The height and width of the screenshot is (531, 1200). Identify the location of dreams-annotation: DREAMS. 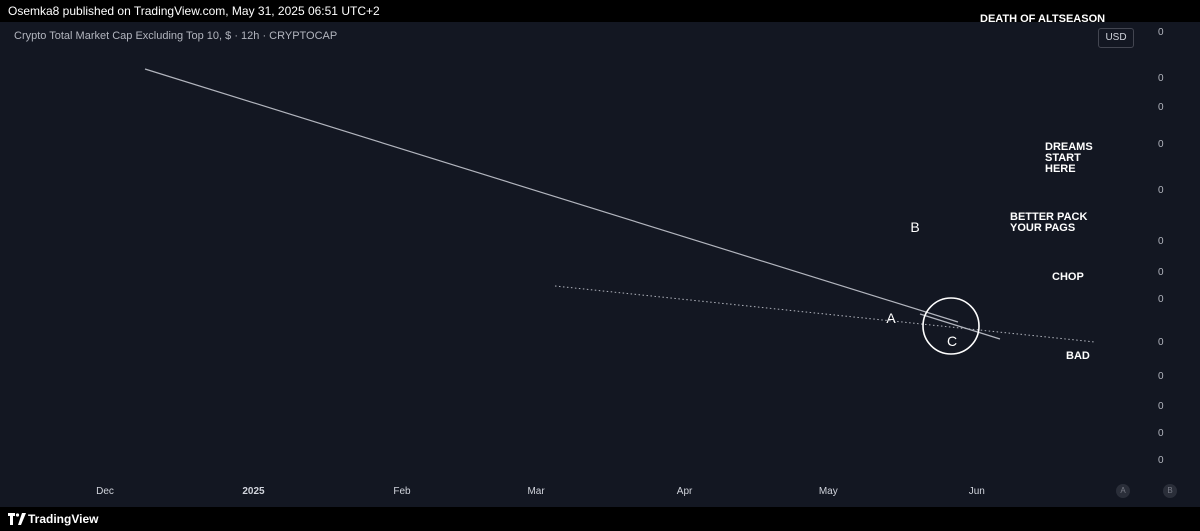
(1069, 147).